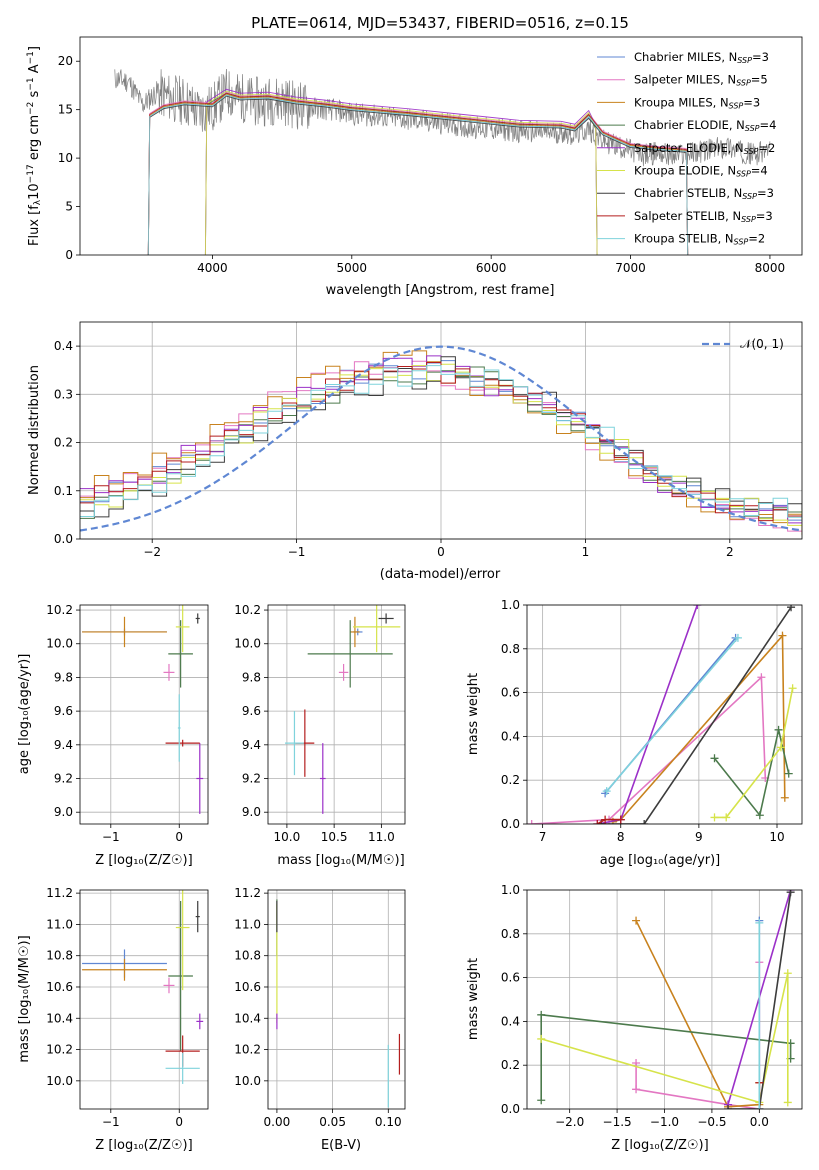 Image resolution: width=819 pixels, height=1170 pixels. Describe the element at coordinates (332, 1122) in the screenshot. I see `x-tick-label: 0.05` at that location.